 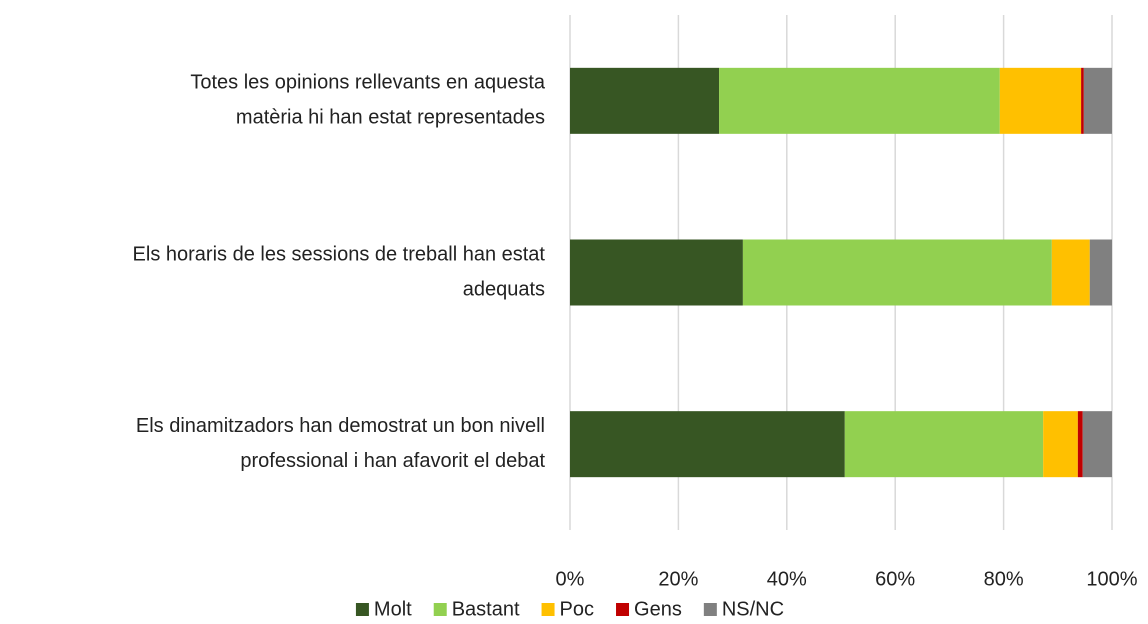 I want to click on legend-label: Bastant, so click(x=486, y=609).